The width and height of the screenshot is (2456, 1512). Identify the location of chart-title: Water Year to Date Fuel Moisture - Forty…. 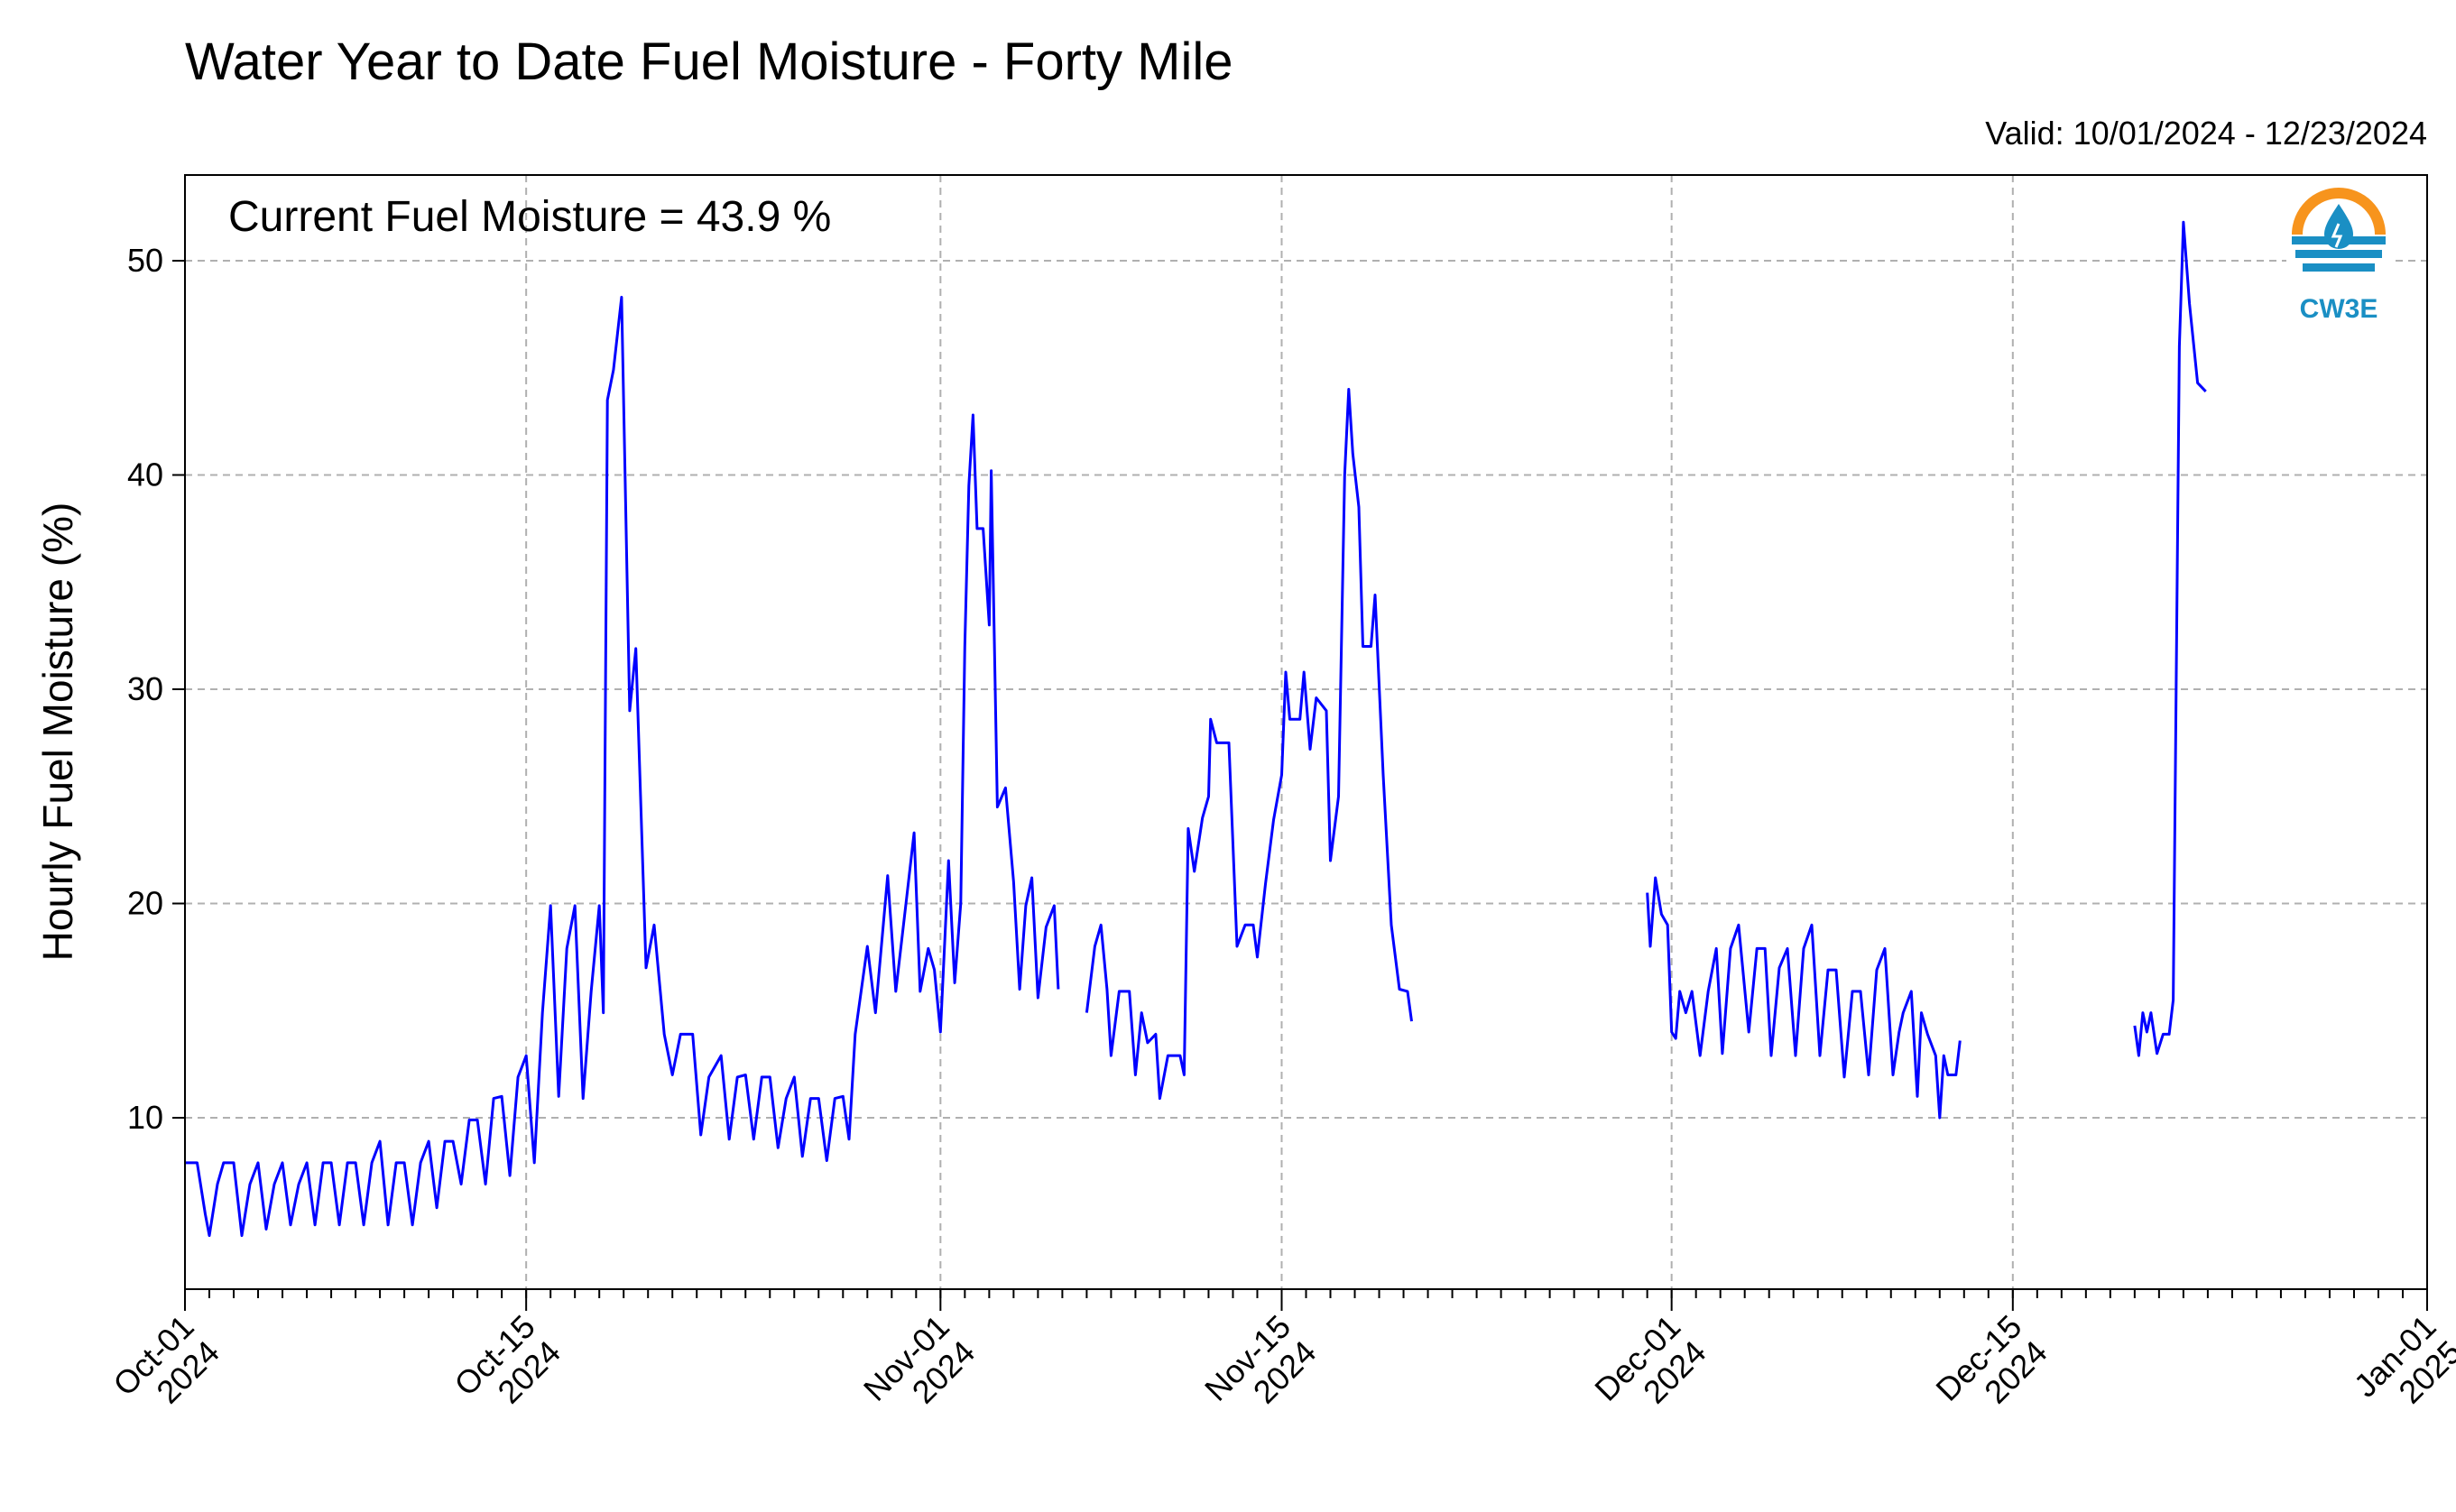
(709, 61).